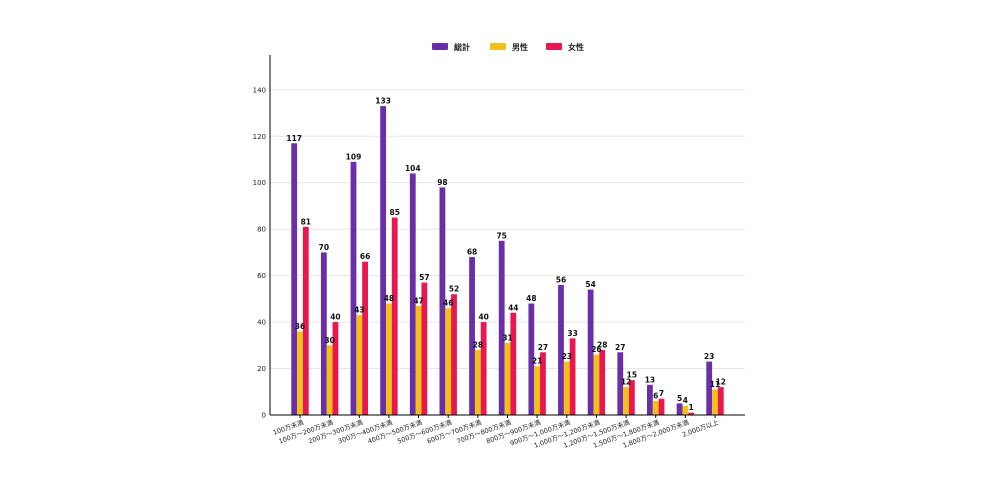  Describe the element at coordinates (472, 252) in the screenshot. I see `data-label: 68` at that location.